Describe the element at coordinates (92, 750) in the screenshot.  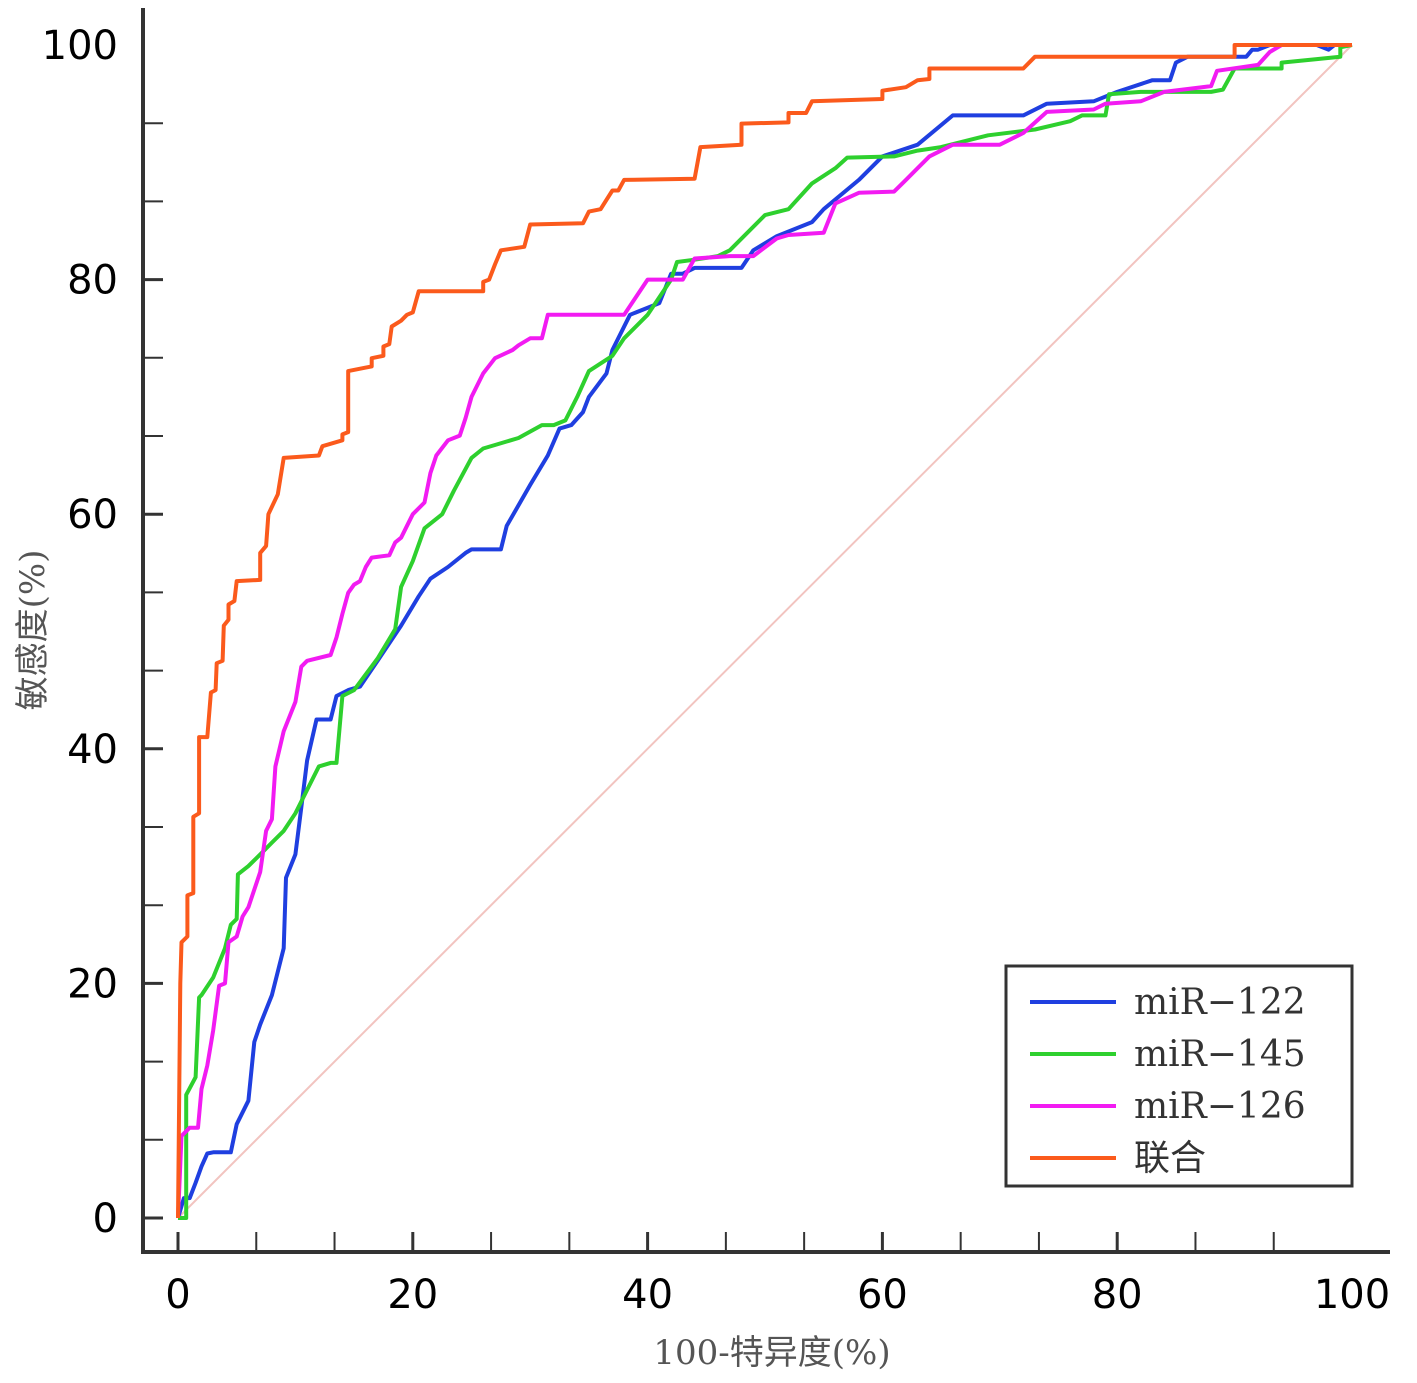
I see `y-tick-label: 40` at that location.